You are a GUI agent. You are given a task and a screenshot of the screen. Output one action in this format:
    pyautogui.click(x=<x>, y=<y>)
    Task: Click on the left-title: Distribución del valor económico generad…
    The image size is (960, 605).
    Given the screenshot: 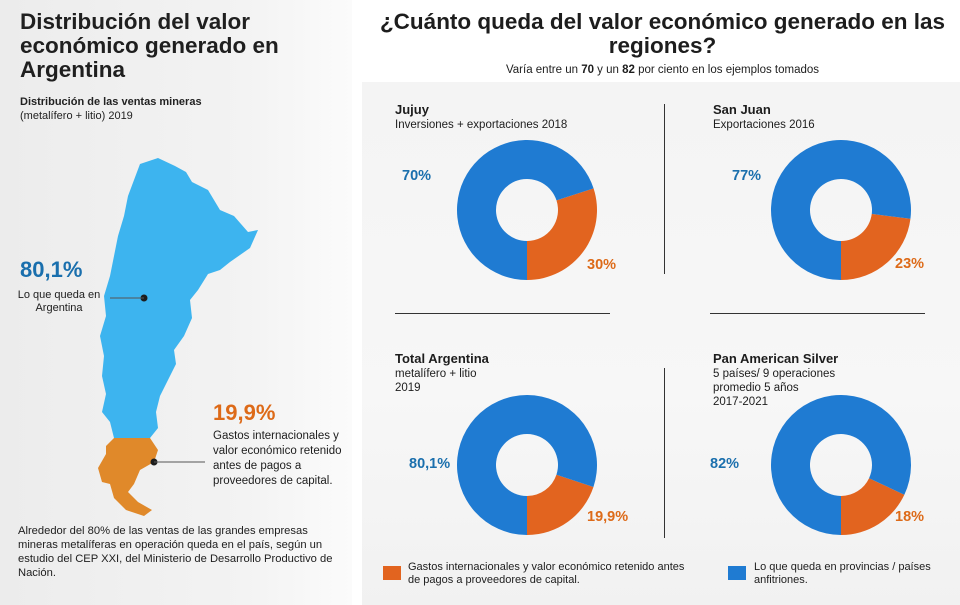 What is the action you would take?
    pyautogui.click(x=149, y=45)
    